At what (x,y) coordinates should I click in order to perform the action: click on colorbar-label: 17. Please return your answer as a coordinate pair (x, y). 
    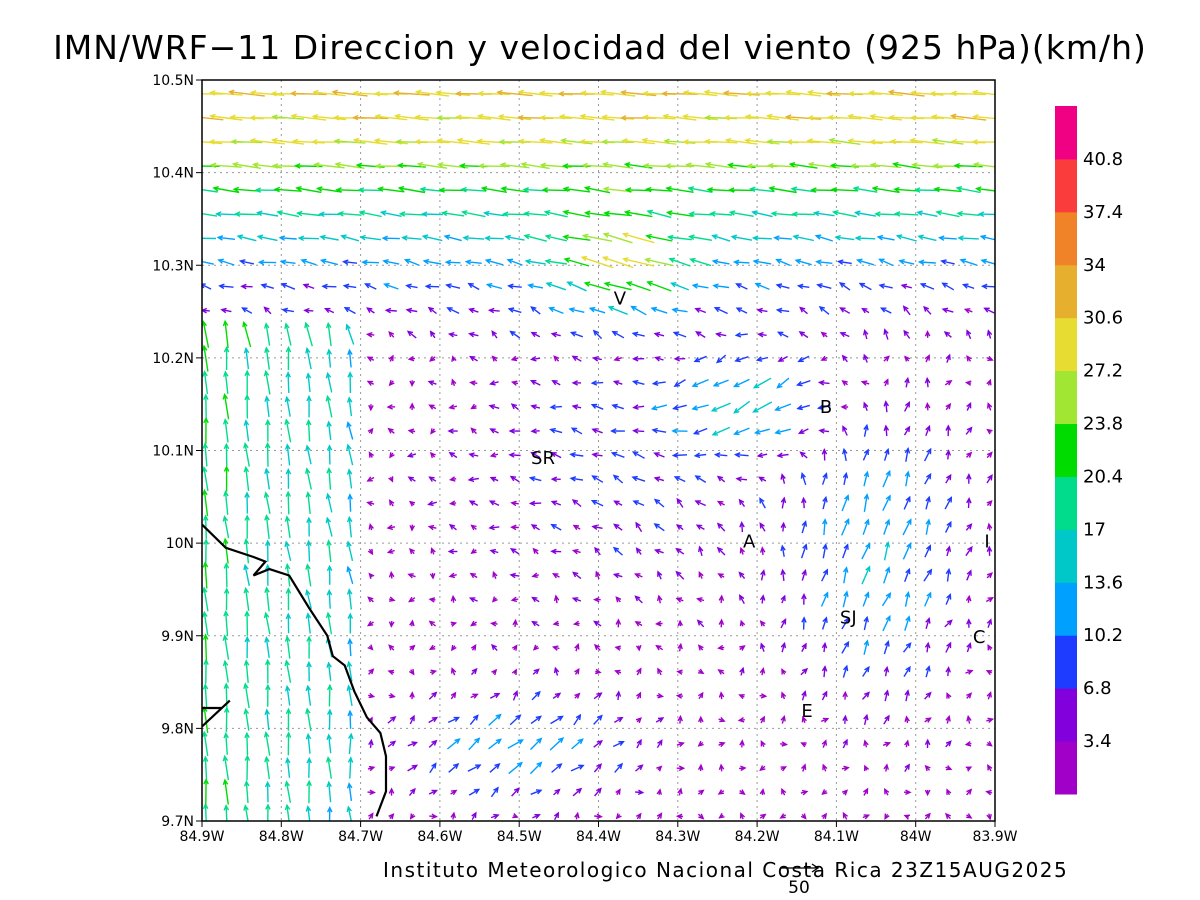
    Looking at the image, I should click on (1094, 529).